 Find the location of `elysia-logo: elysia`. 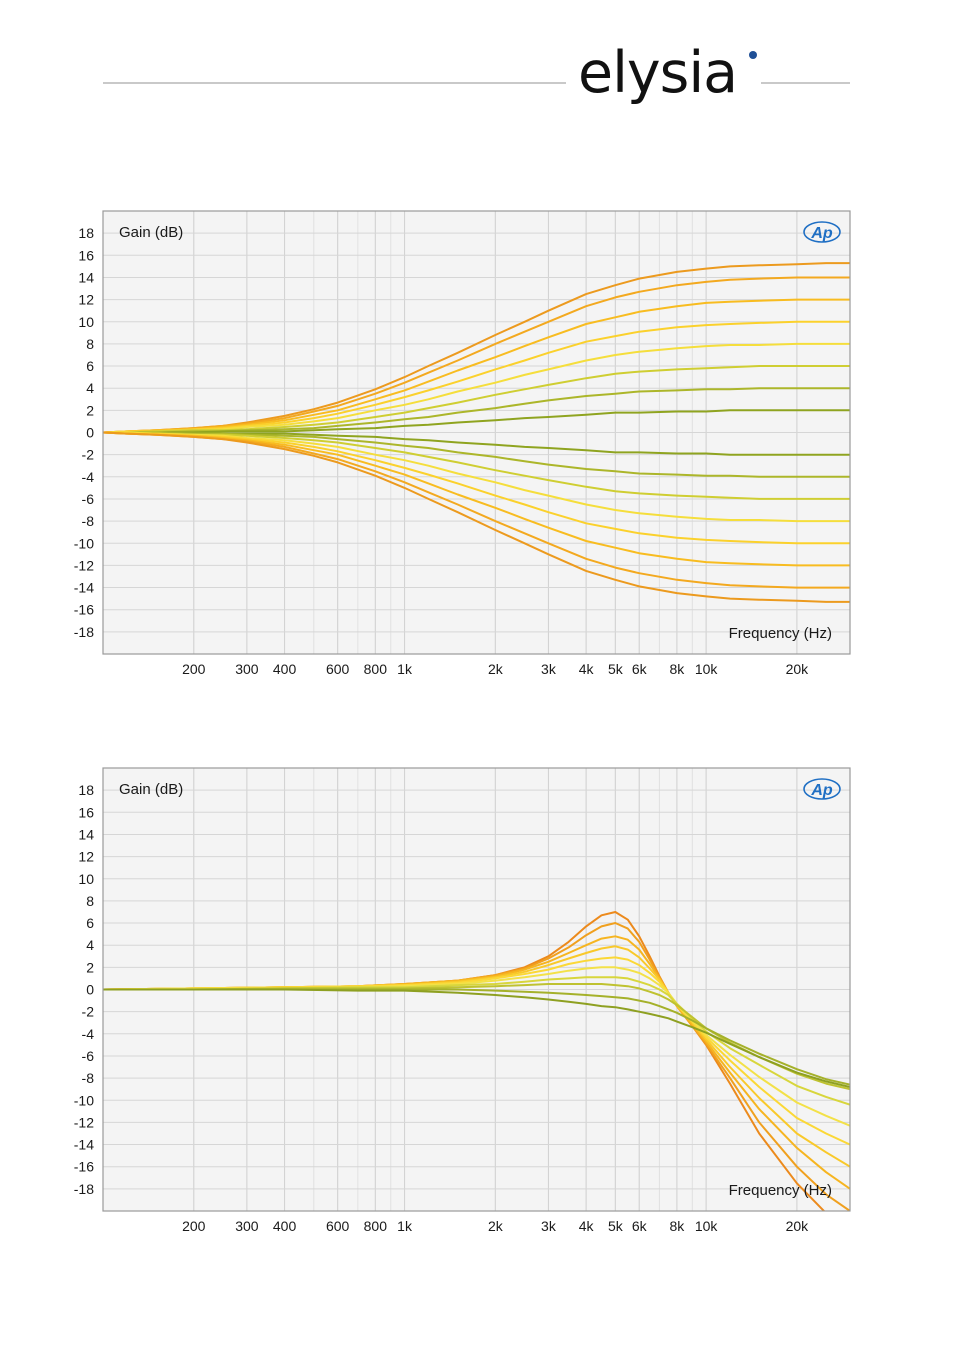

elysia-logo: elysia is located at coordinates (658, 73).